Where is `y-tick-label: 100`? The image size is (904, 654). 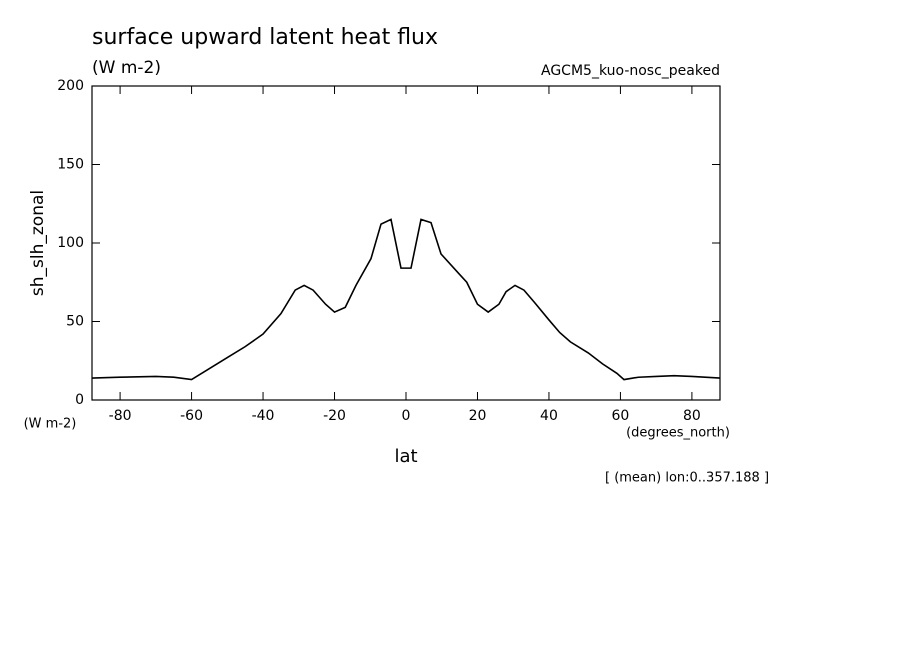 y-tick-label: 100 is located at coordinates (70, 243).